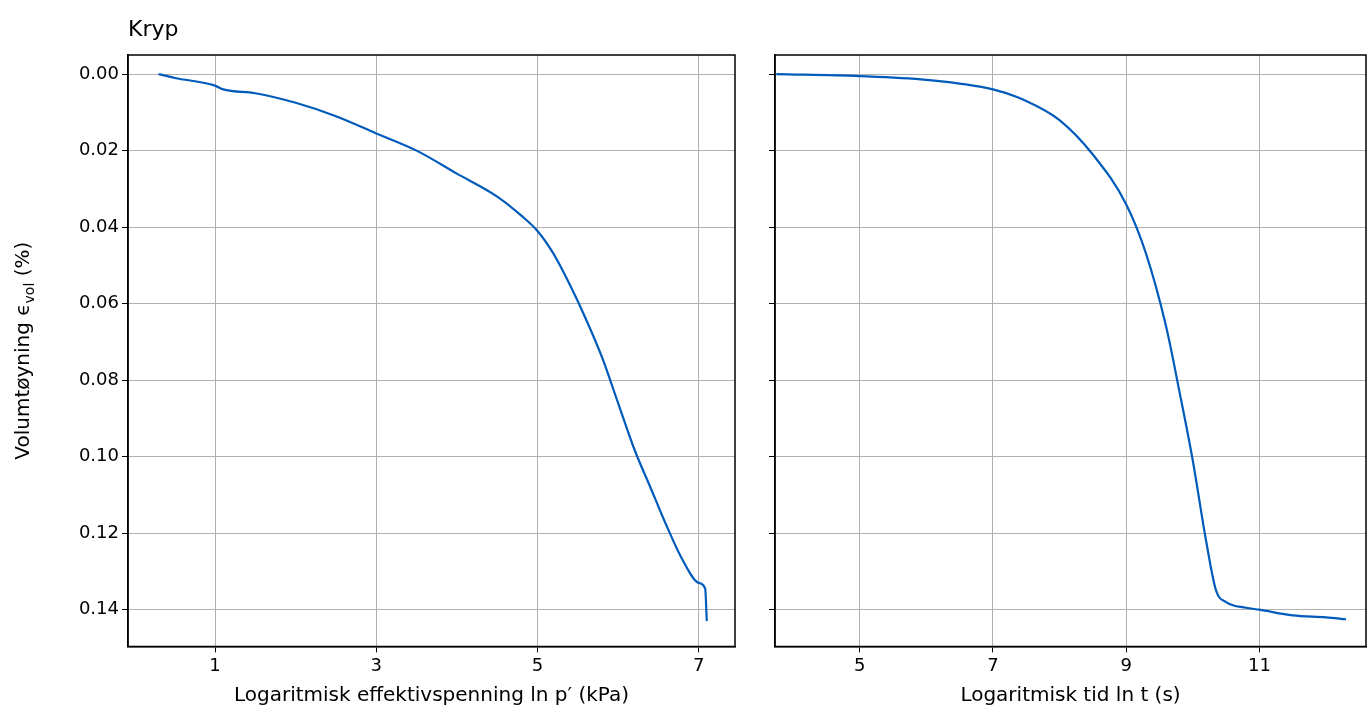  I want to click on y-tick-label: 0.14, so click(98, 608).